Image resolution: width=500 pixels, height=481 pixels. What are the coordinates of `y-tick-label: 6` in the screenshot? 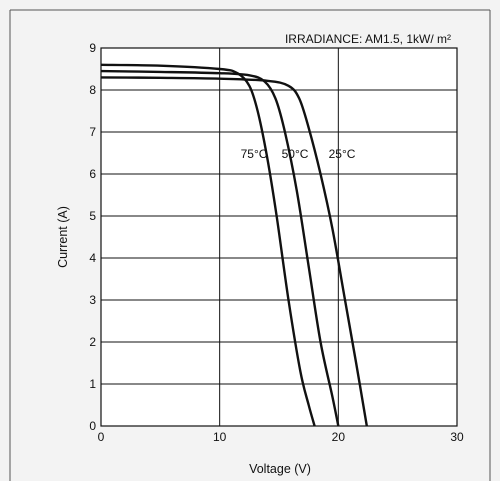 It's located at (92, 174).